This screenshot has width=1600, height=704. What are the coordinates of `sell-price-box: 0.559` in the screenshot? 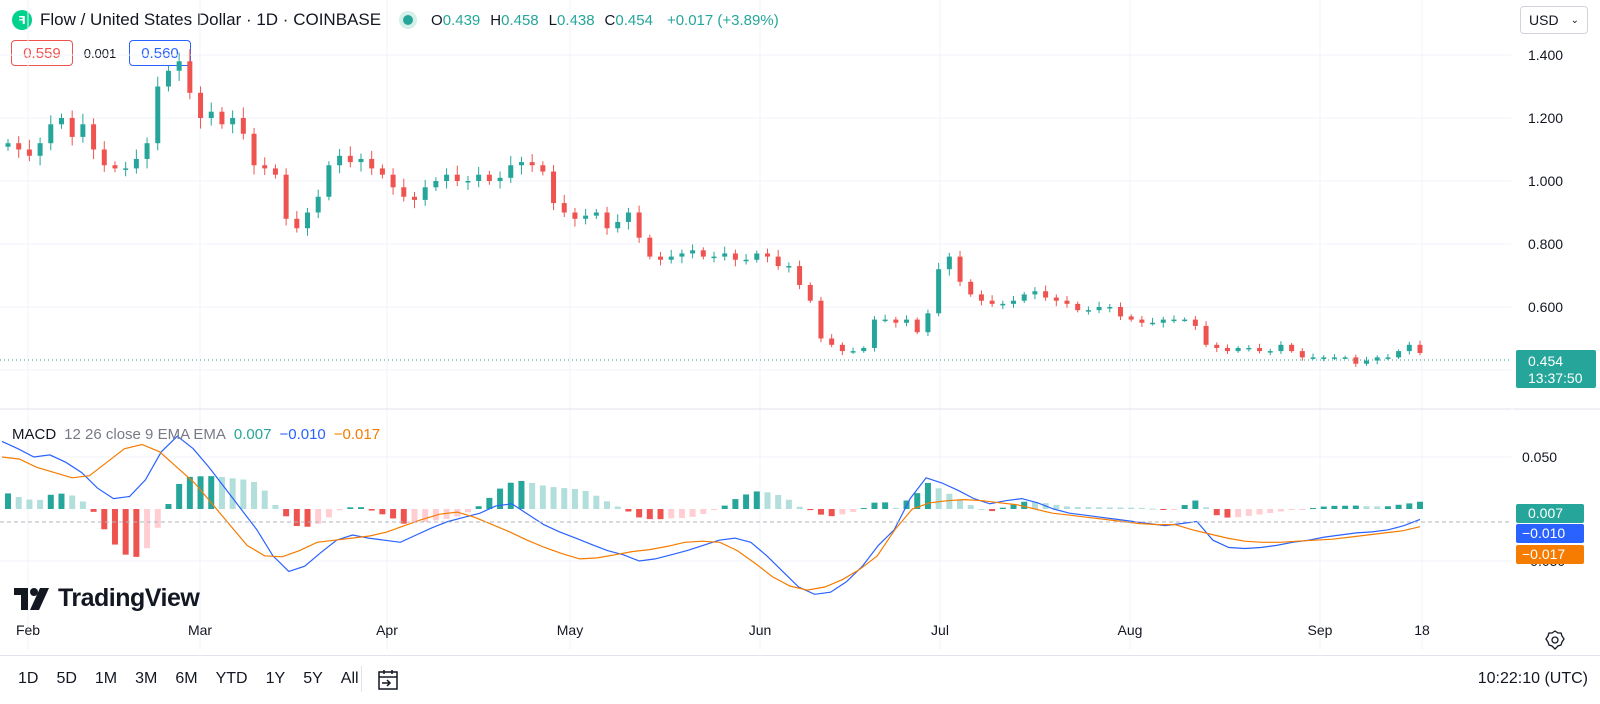 It's located at (42, 53).